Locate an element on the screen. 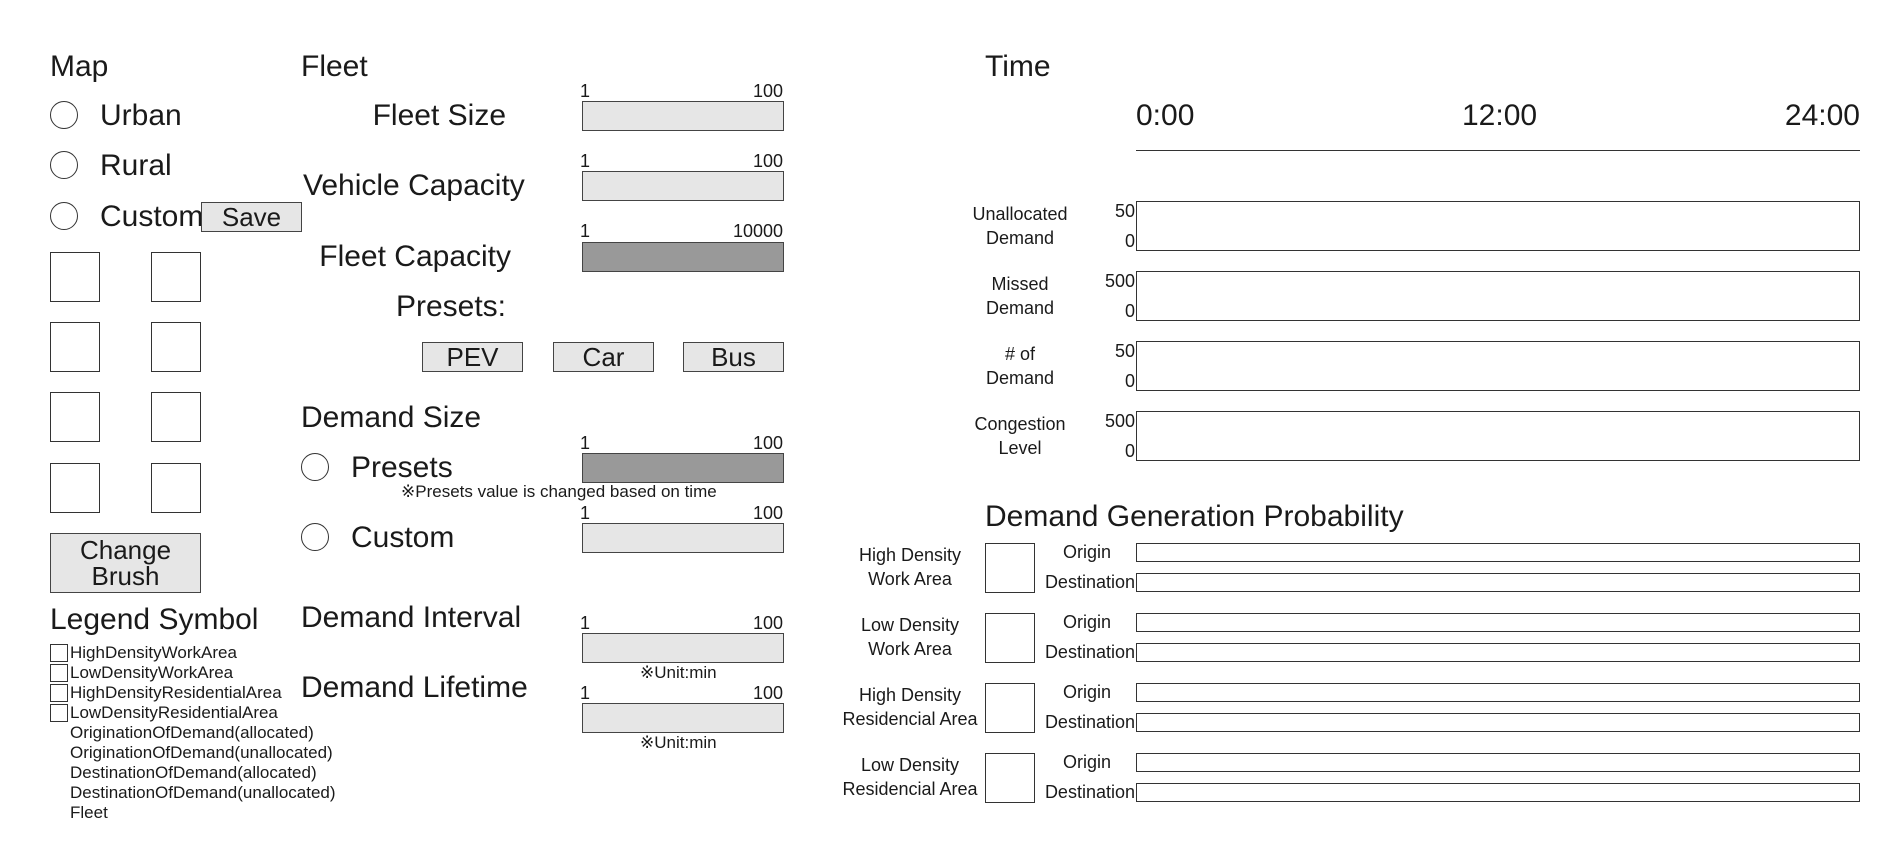 This screenshot has width=1900, height=850. legend-item: HighDensityResidentialArea is located at coordinates (176, 692).